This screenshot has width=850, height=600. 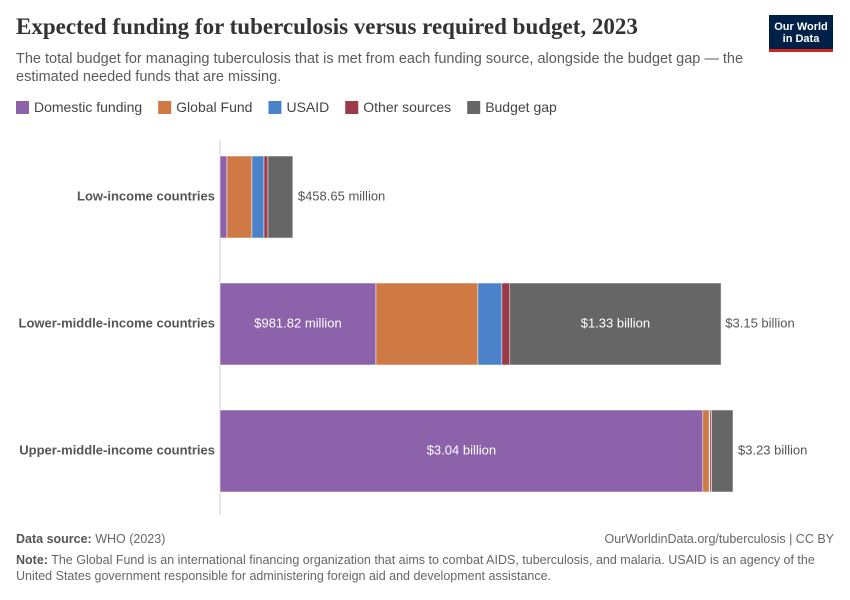 What do you see at coordinates (214, 107) in the screenshot?
I see `legend-label: Global Fund` at bounding box center [214, 107].